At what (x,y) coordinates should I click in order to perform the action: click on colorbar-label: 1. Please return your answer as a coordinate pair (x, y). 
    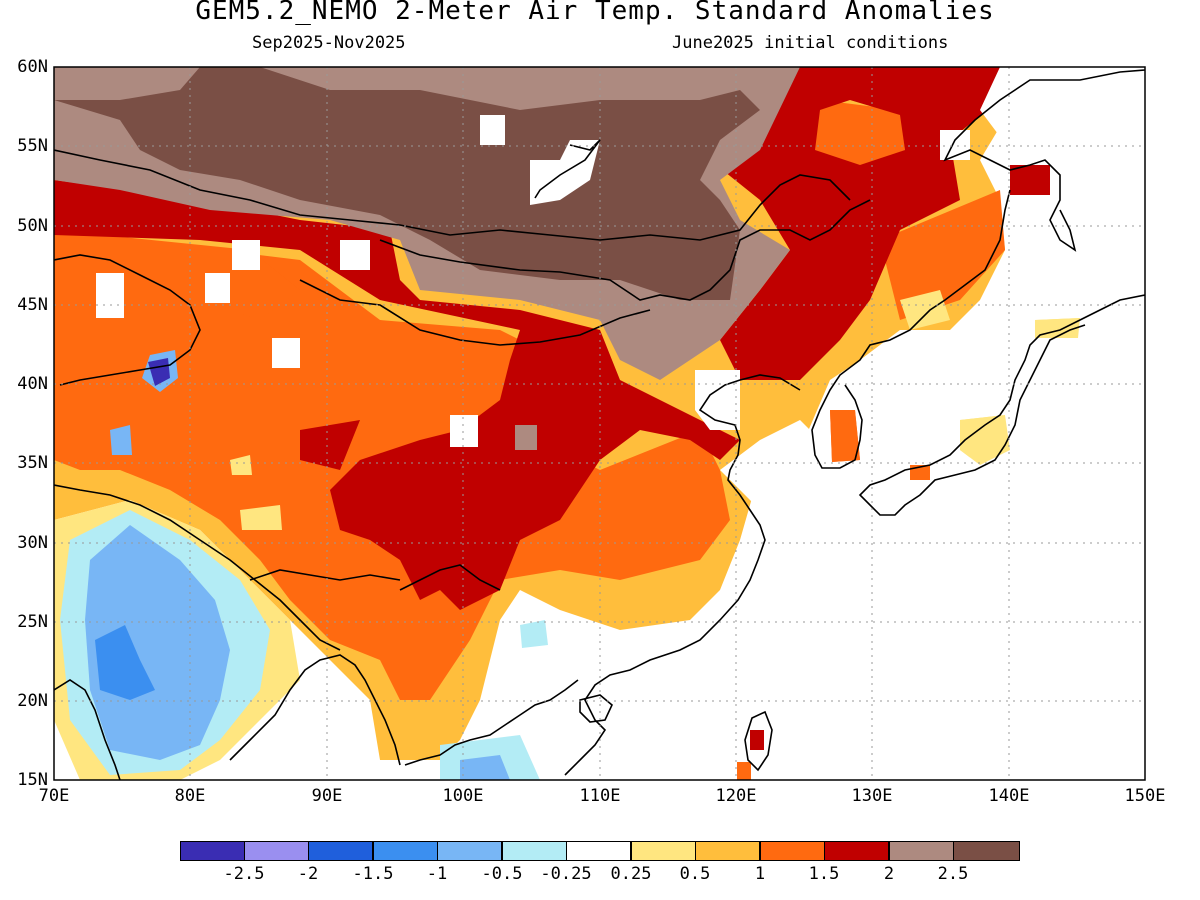
    Looking at the image, I should click on (760, 874).